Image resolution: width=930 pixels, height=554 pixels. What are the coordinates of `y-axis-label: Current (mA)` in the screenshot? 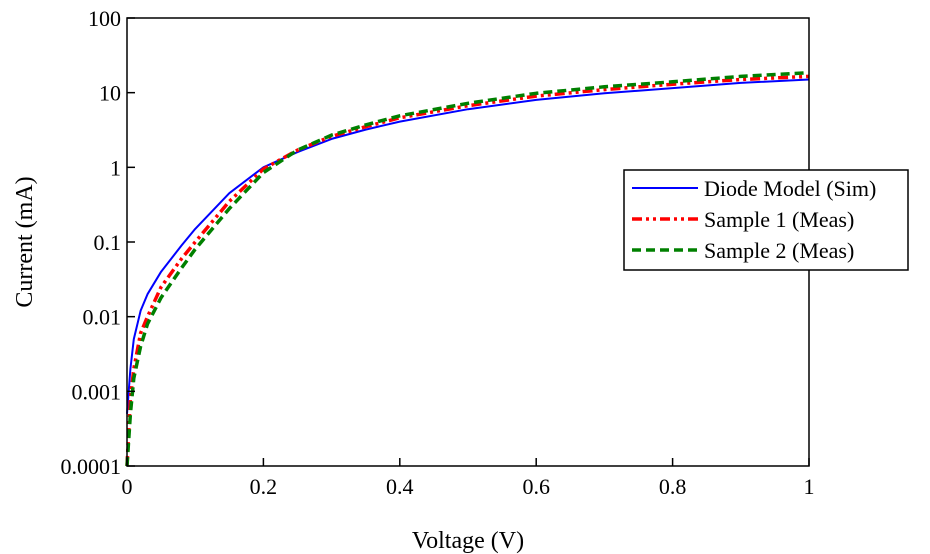 It's located at (25, 241).